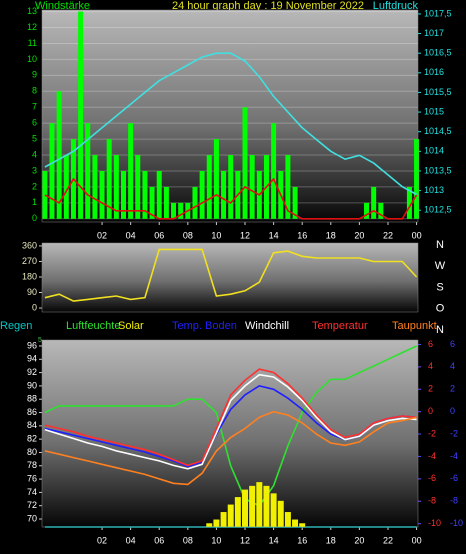 This screenshot has height=554, width=466. What do you see at coordinates (29, 245) in the screenshot?
I see `y-tick-label: 360` at bounding box center [29, 245].